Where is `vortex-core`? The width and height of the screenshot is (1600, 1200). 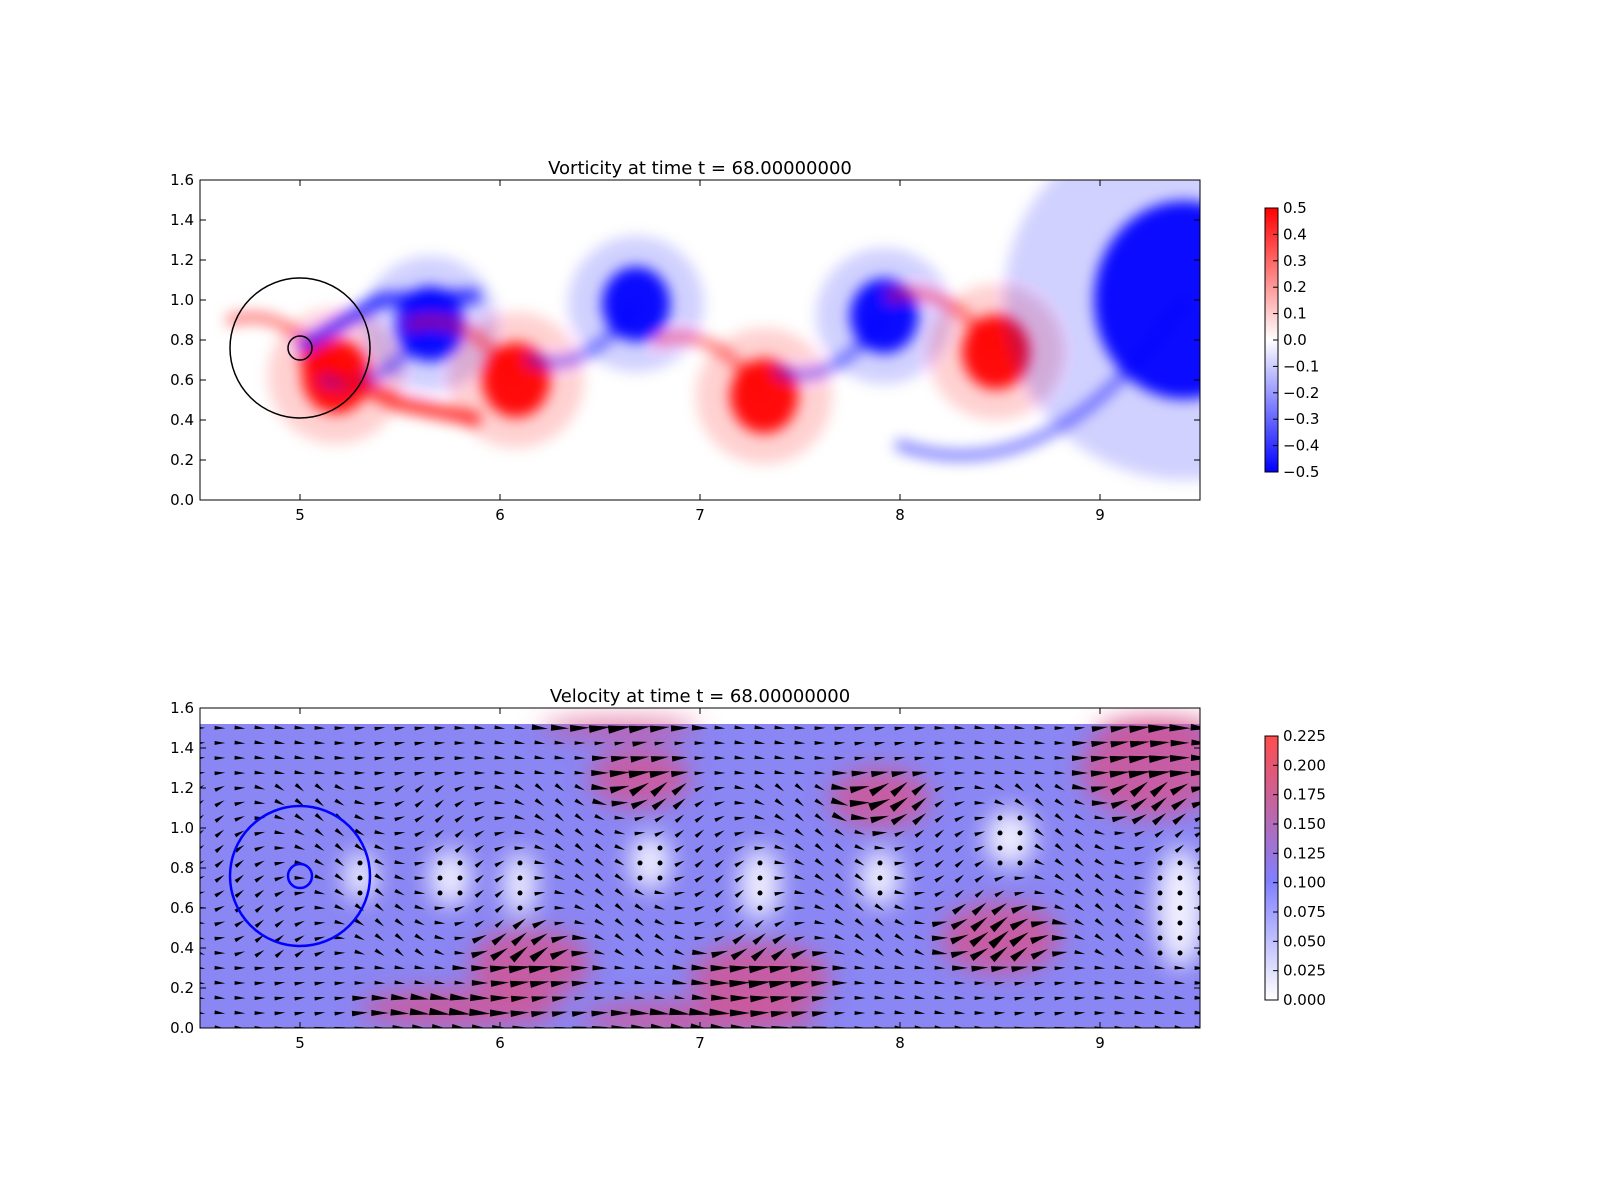 vortex-core is located at coordinates (636, 304).